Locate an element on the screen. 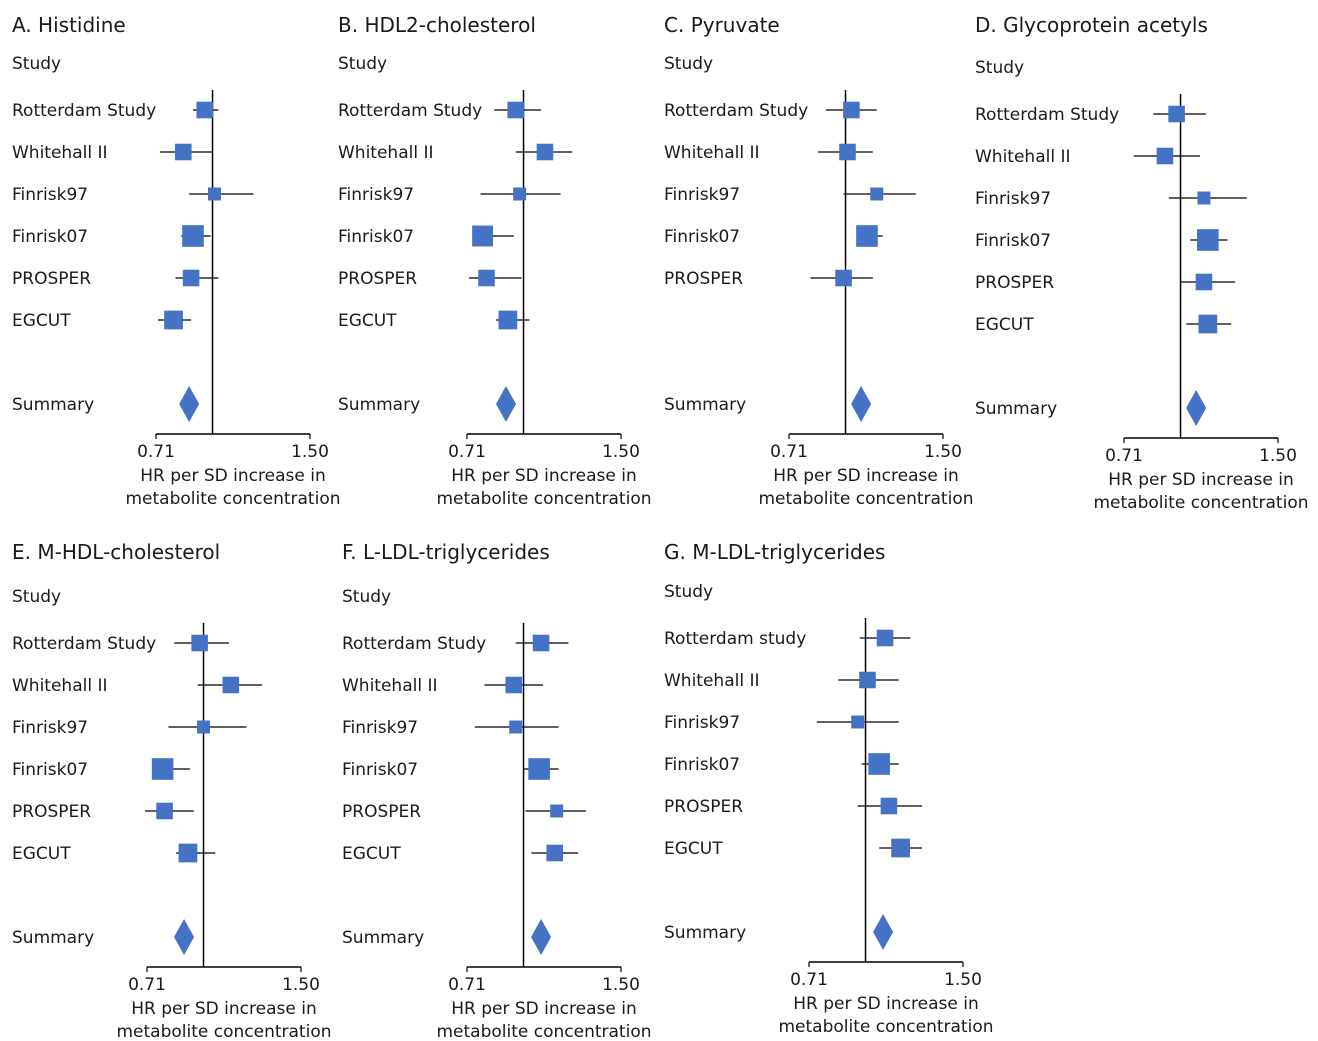 Image resolution: width=1318 pixels, height=1041 pixels. panel-title-text: Glycoprotein acetyls is located at coordinates (1105, 25).